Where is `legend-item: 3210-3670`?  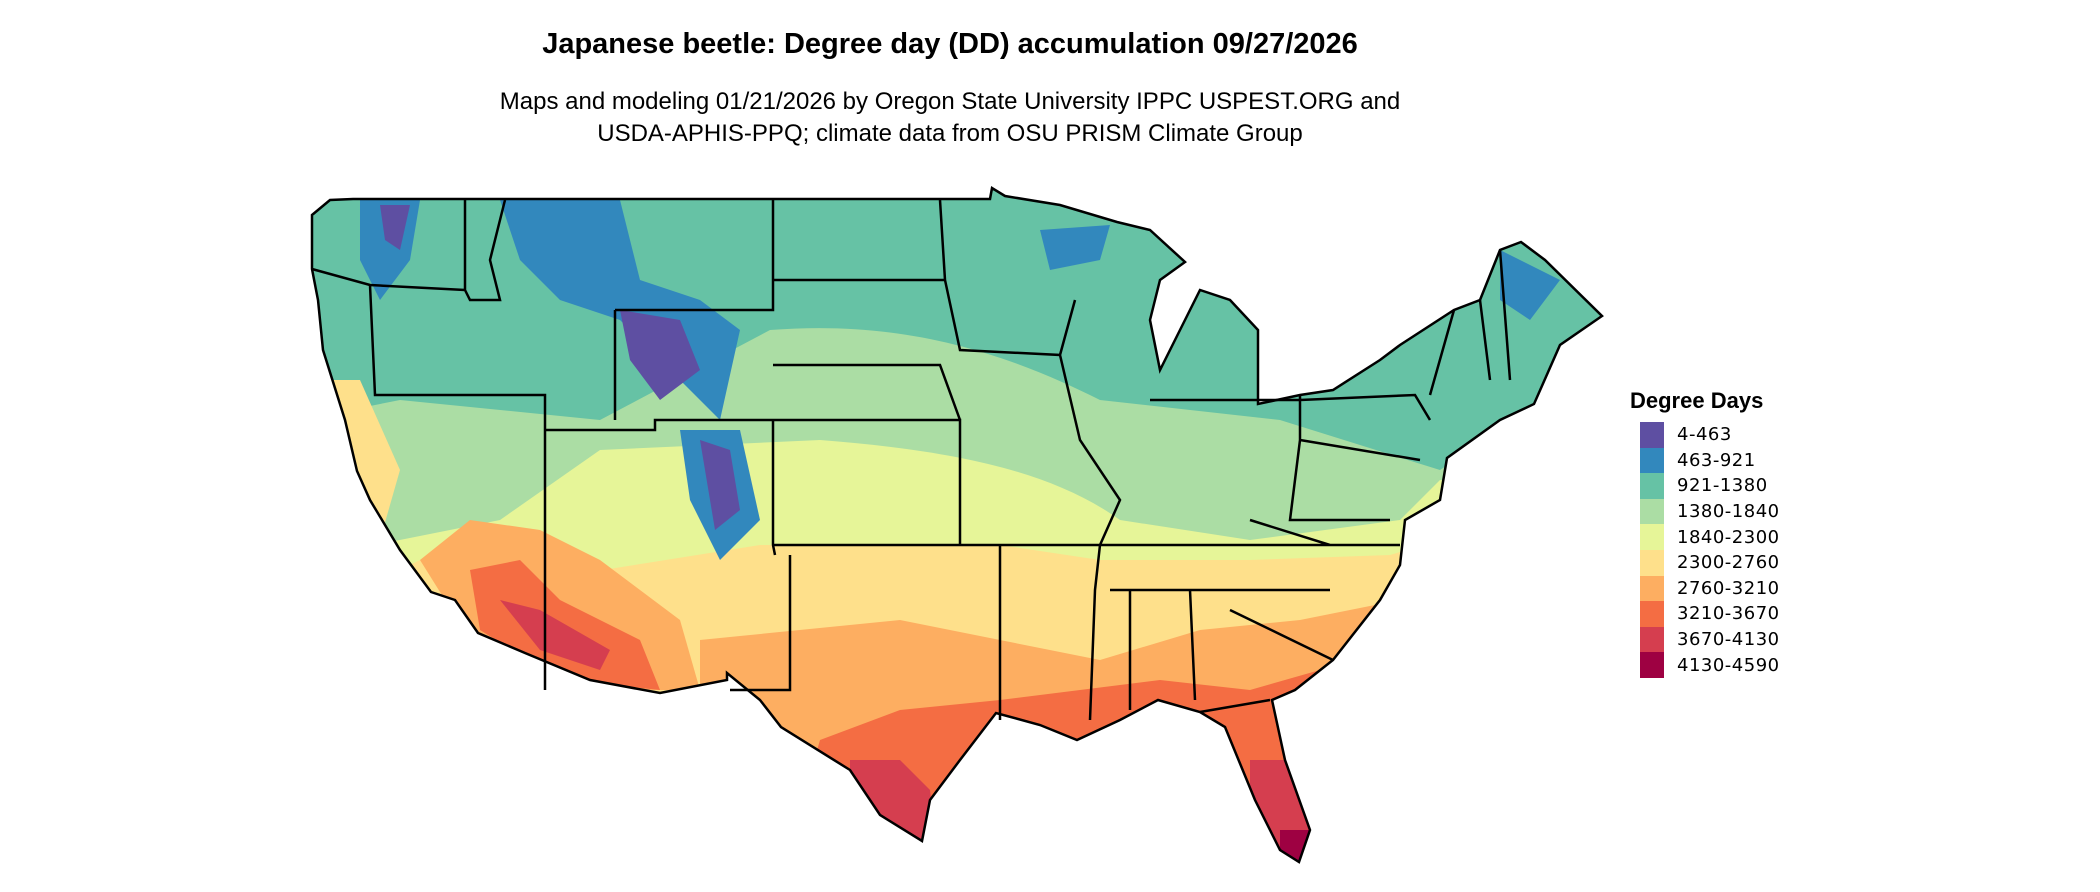
legend-item: 3210-3670 is located at coordinates (1710, 614).